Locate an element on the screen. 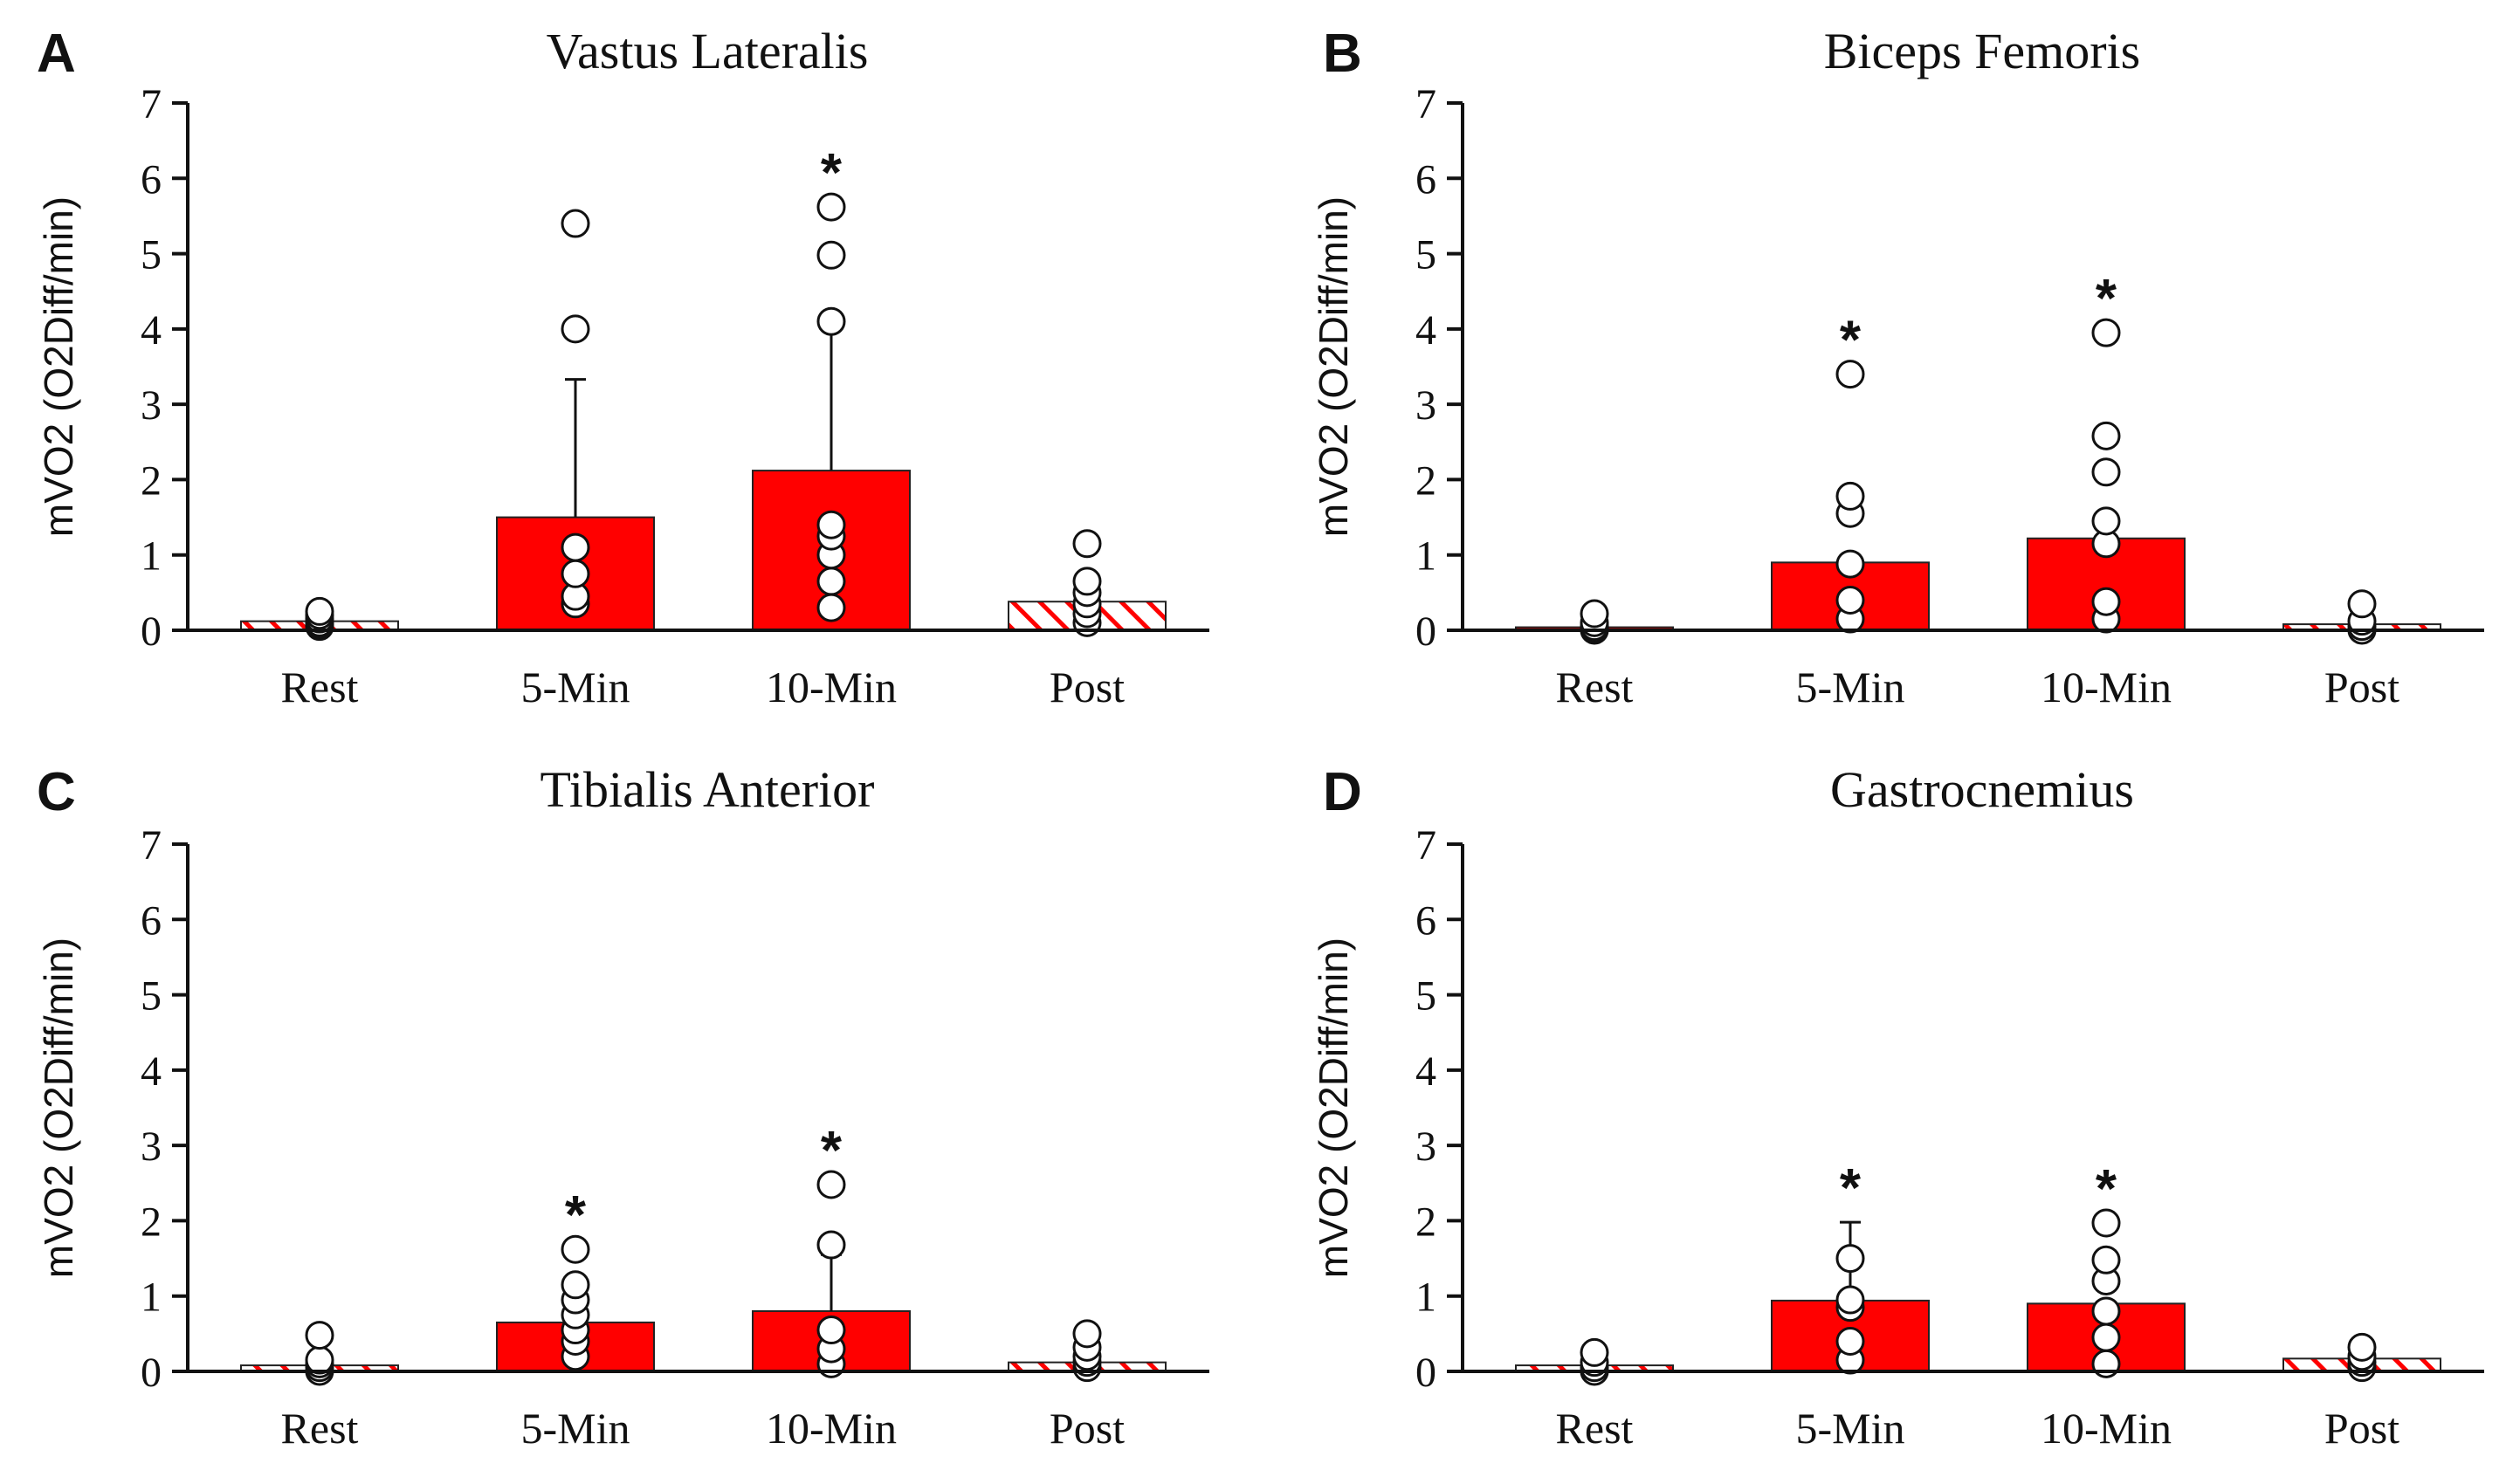 The image size is (2513, 1484). panel-letter: B is located at coordinates (1342, 54).